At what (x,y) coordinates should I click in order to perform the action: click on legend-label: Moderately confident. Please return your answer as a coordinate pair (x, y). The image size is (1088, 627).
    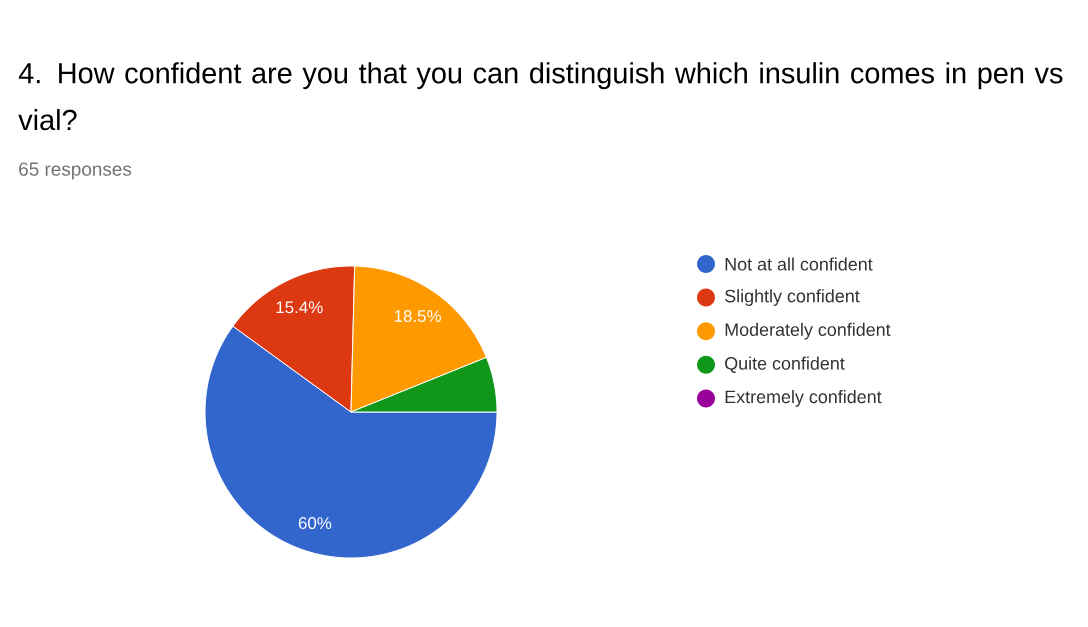
    Looking at the image, I should click on (808, 331).